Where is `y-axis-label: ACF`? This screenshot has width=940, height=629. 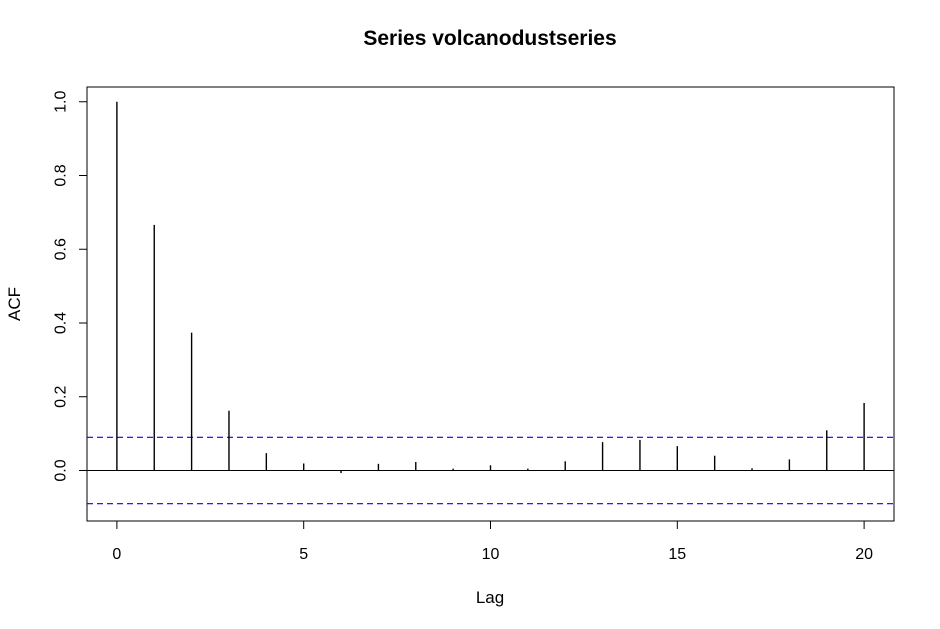
y-axis-label: ACF is located at coordinates (14, 304).